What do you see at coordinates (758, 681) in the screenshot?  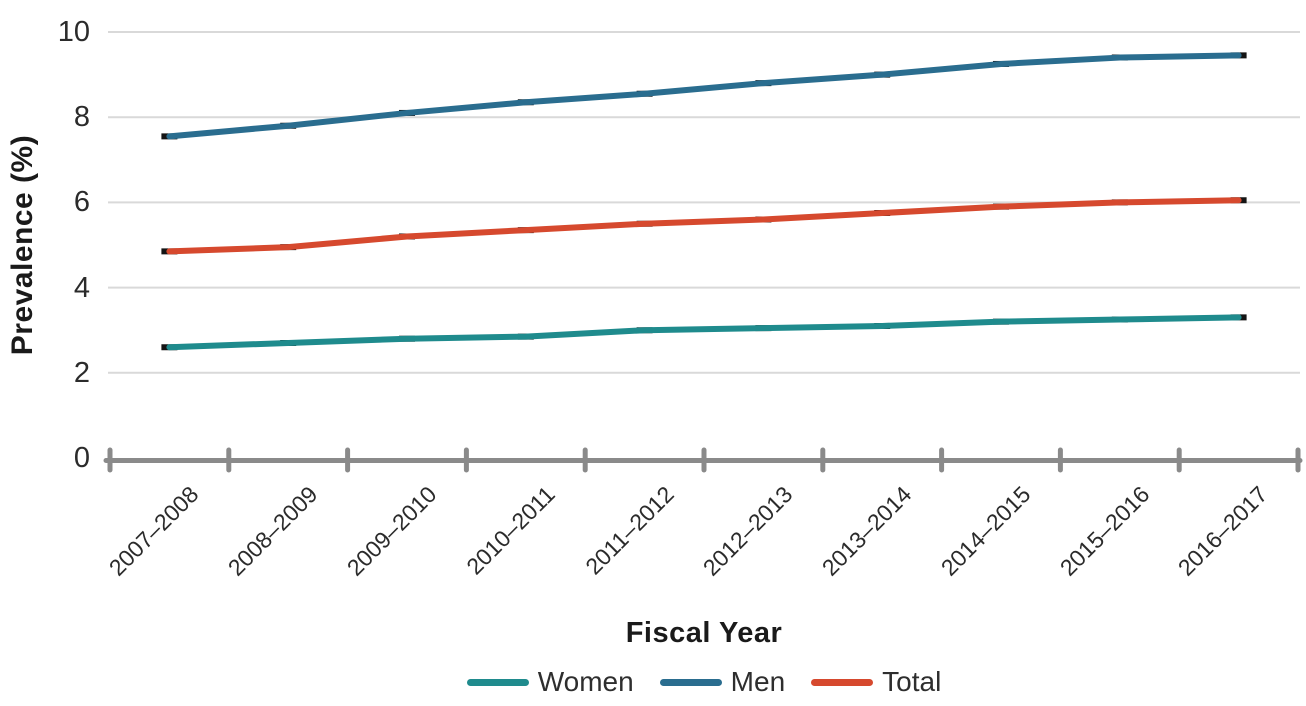 I see `legend-label-men: Men` at bounding box center [758, 681].